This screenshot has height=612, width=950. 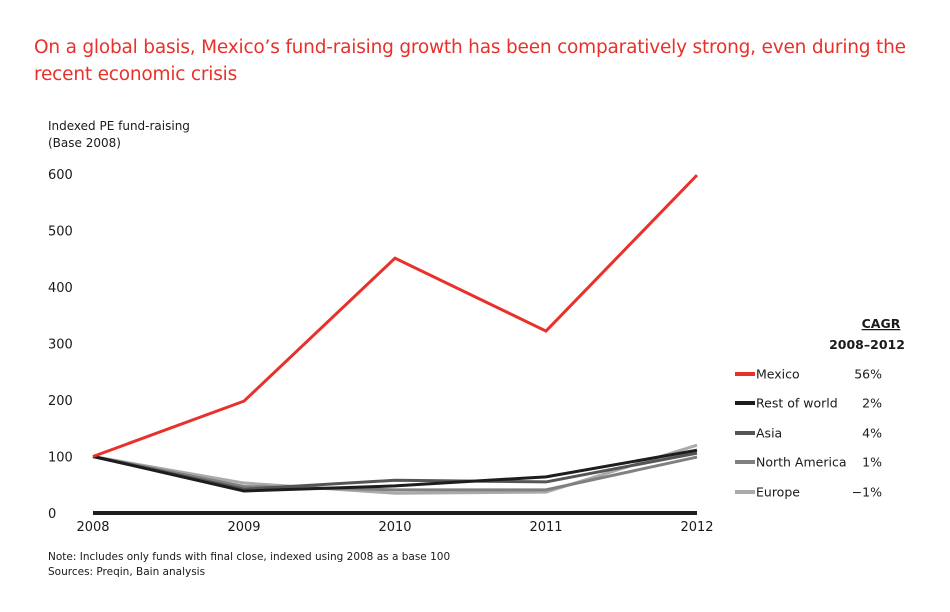 What do you see at coordinates (119, 135) in the screenshot?
I see `y-axis-label: Indexed PE fund-raising (Base 2008)` at bounding box center [119, 135].